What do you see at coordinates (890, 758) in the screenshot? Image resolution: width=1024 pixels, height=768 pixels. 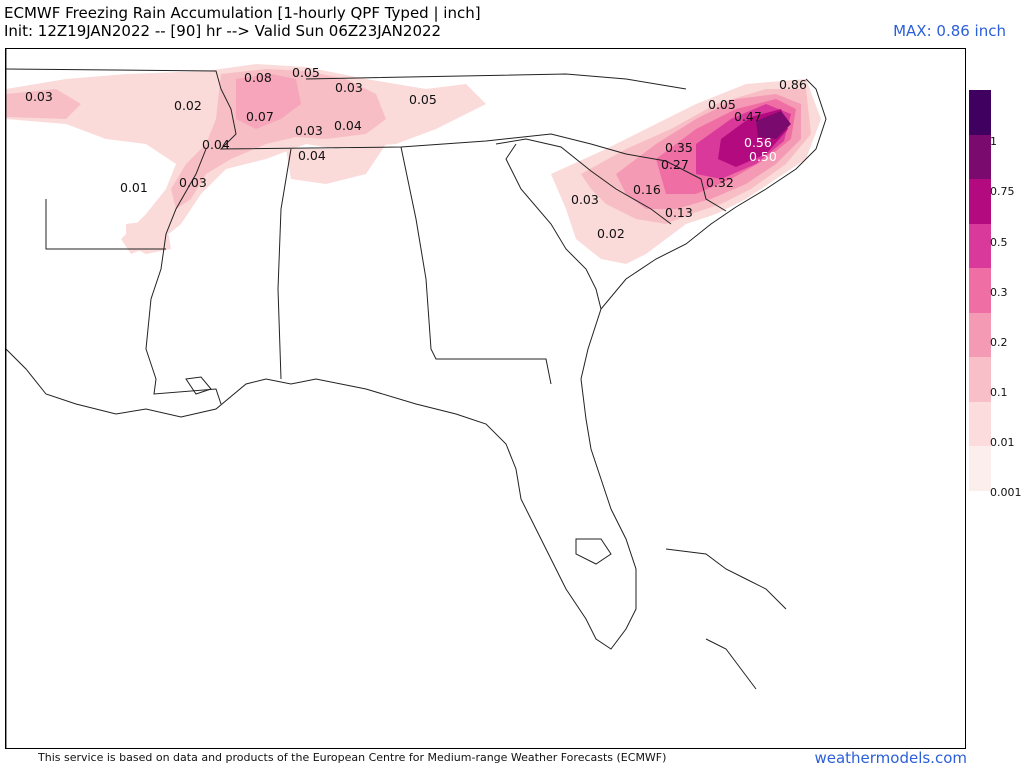 I see `site-link: weathermodels.com` at bounding box center [890, 758].